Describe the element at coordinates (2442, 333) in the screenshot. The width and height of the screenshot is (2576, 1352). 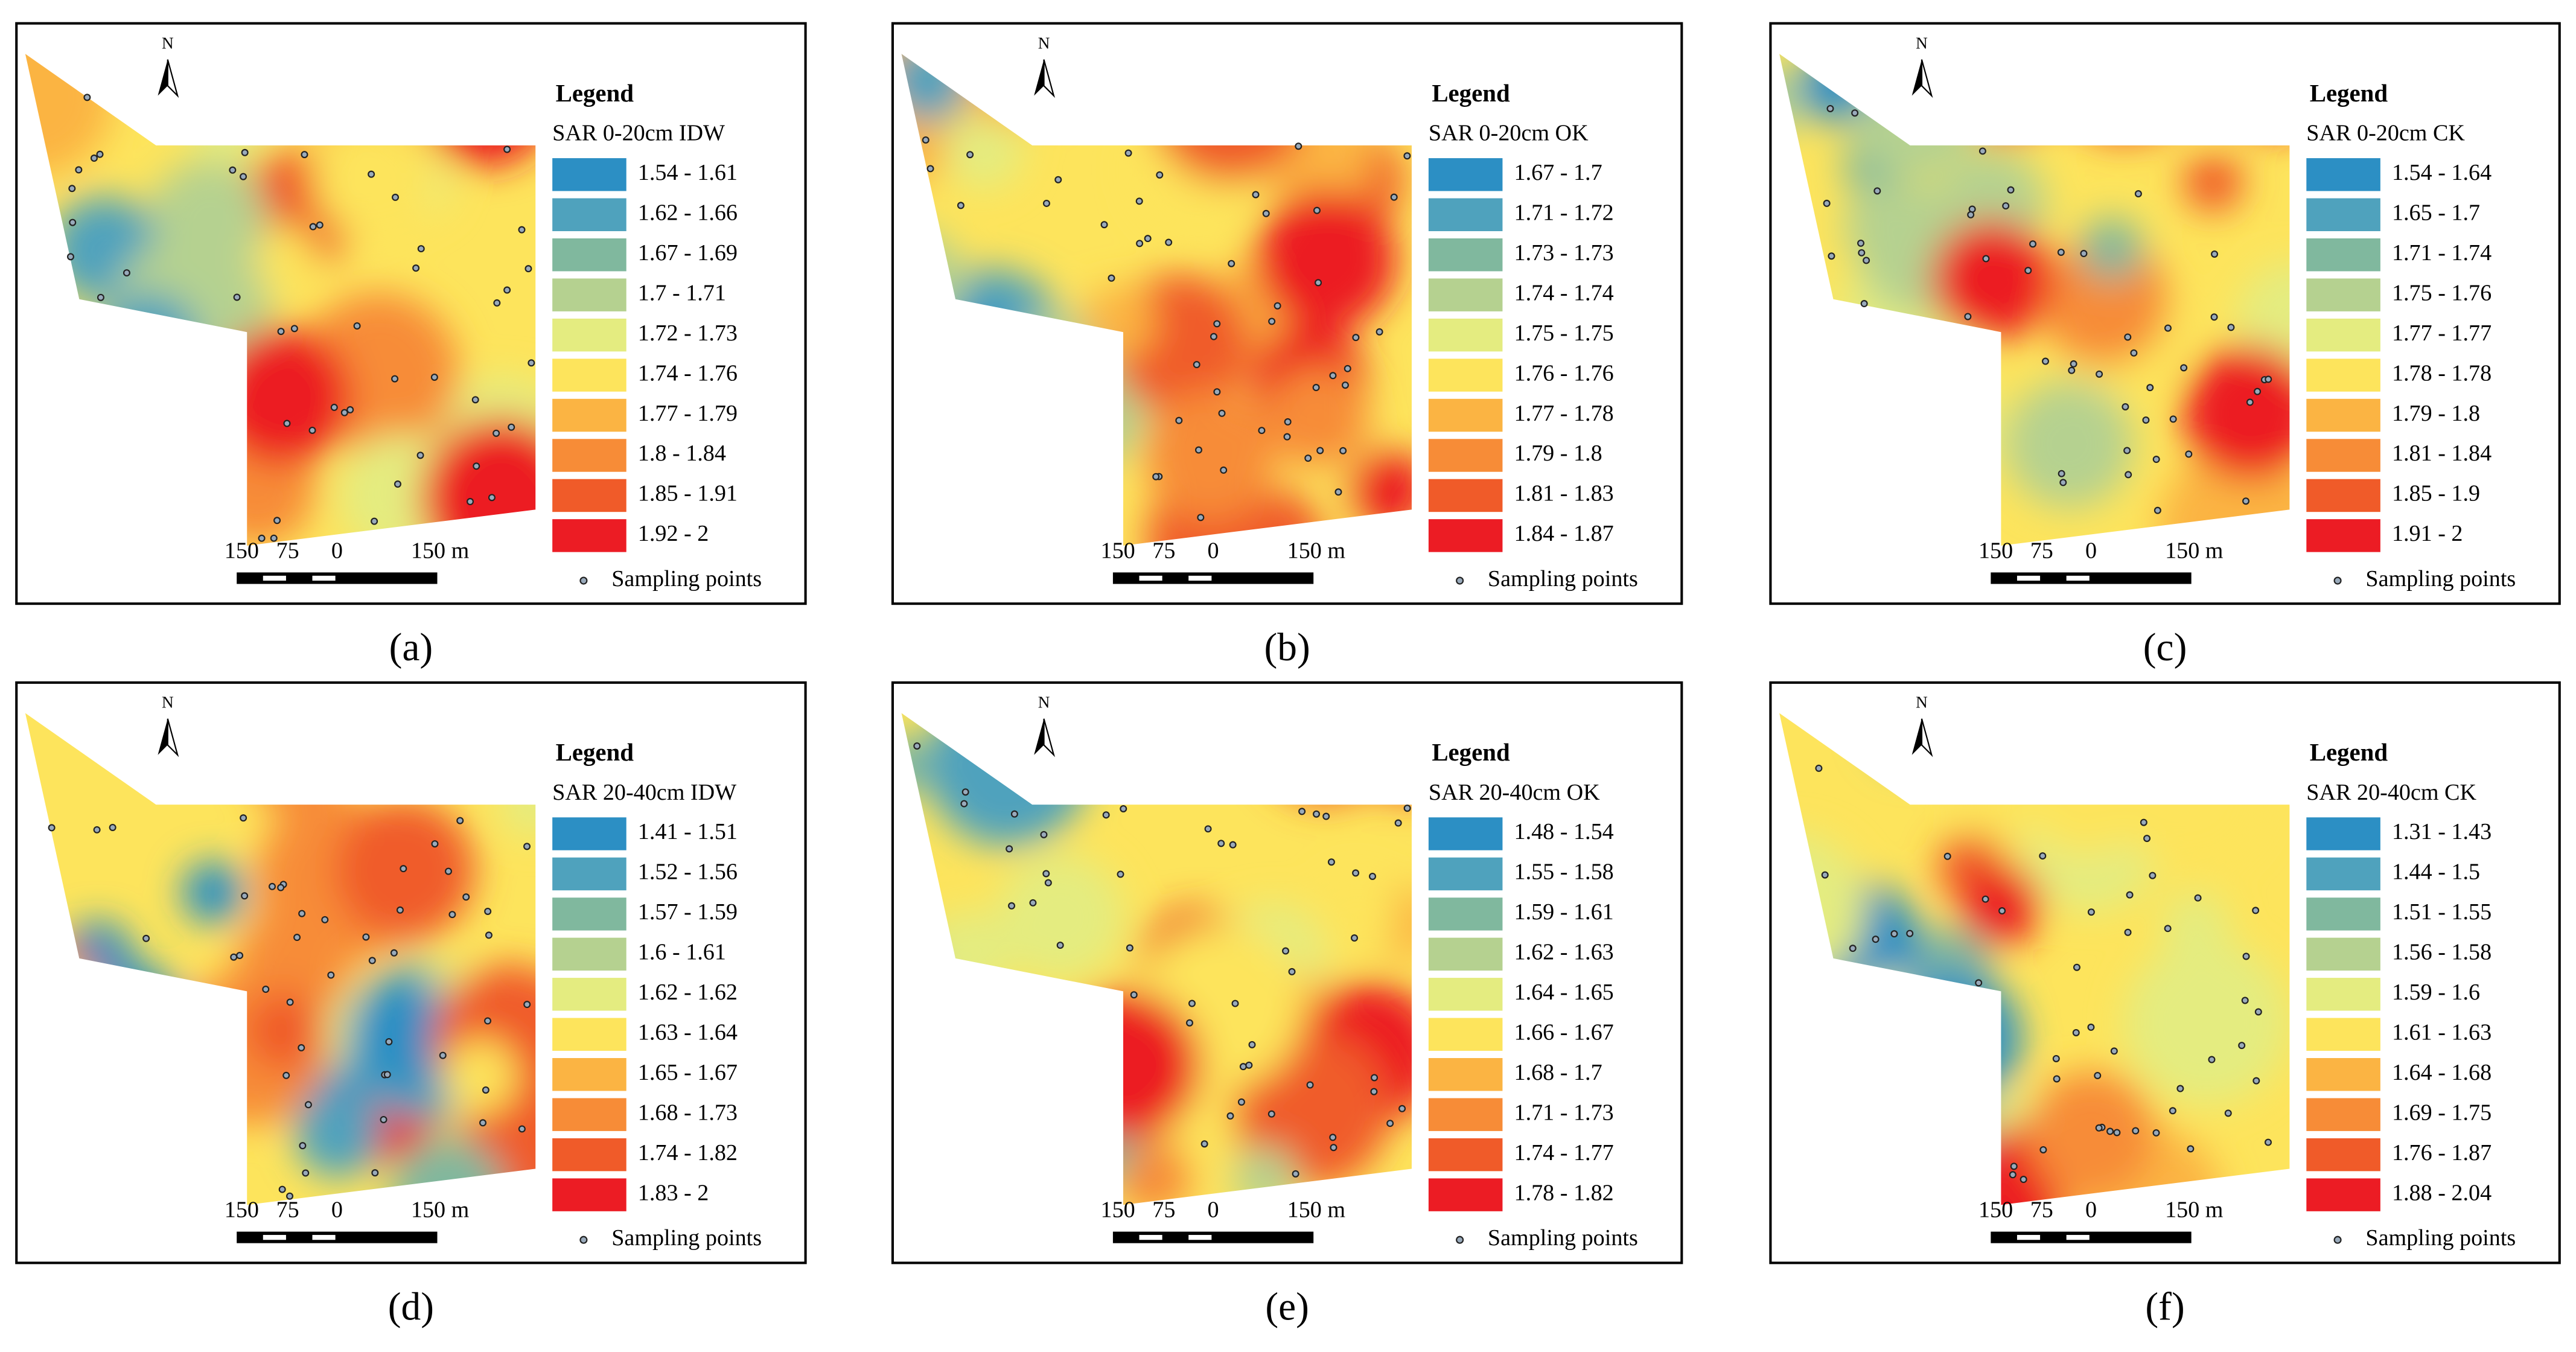
I see `legend-label: 1.77 - 1.77` at that location.